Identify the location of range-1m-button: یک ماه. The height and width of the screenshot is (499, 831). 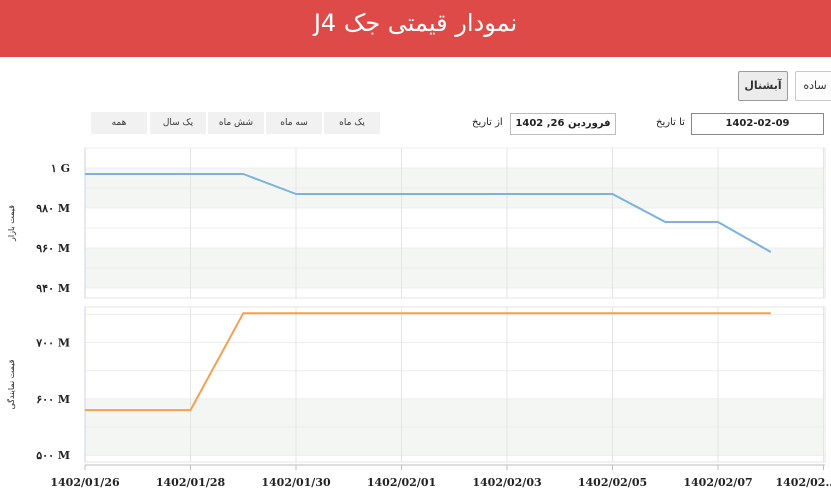
(352, 123).